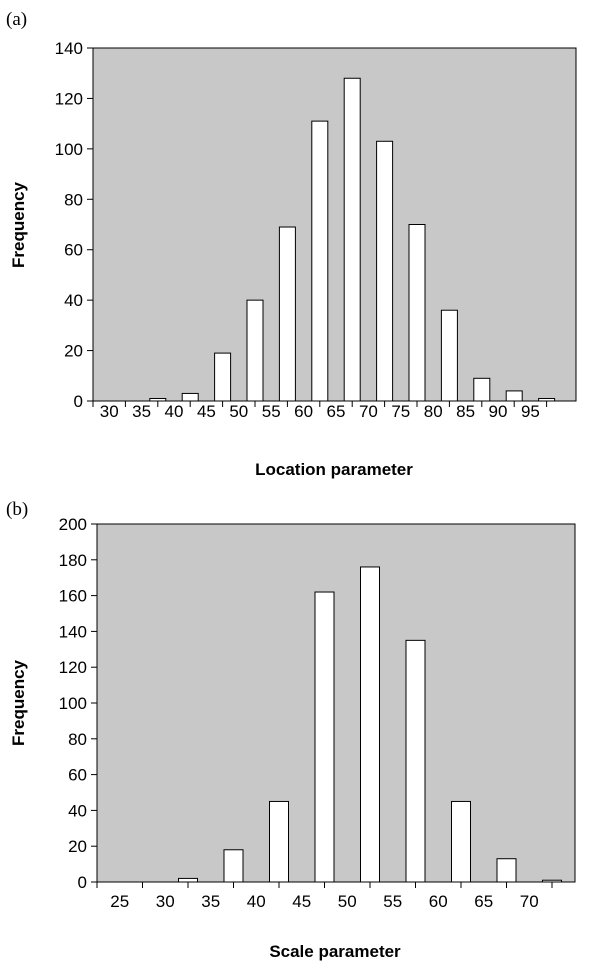 This screenshot has width=595, height=963. Describe the element at coordinates (141, 411) in the screenshot. I see `x-tick-label-a-1: 35` at that location.